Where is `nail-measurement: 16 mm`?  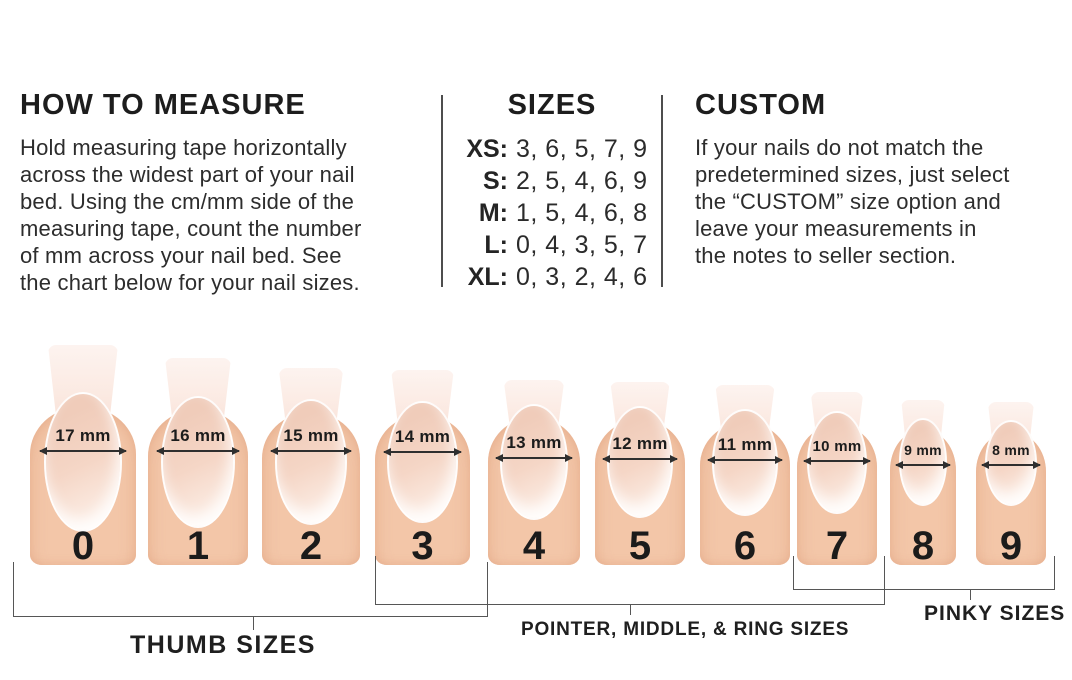
nail-measurement: 16 mm is located at coordinates (198, 440).